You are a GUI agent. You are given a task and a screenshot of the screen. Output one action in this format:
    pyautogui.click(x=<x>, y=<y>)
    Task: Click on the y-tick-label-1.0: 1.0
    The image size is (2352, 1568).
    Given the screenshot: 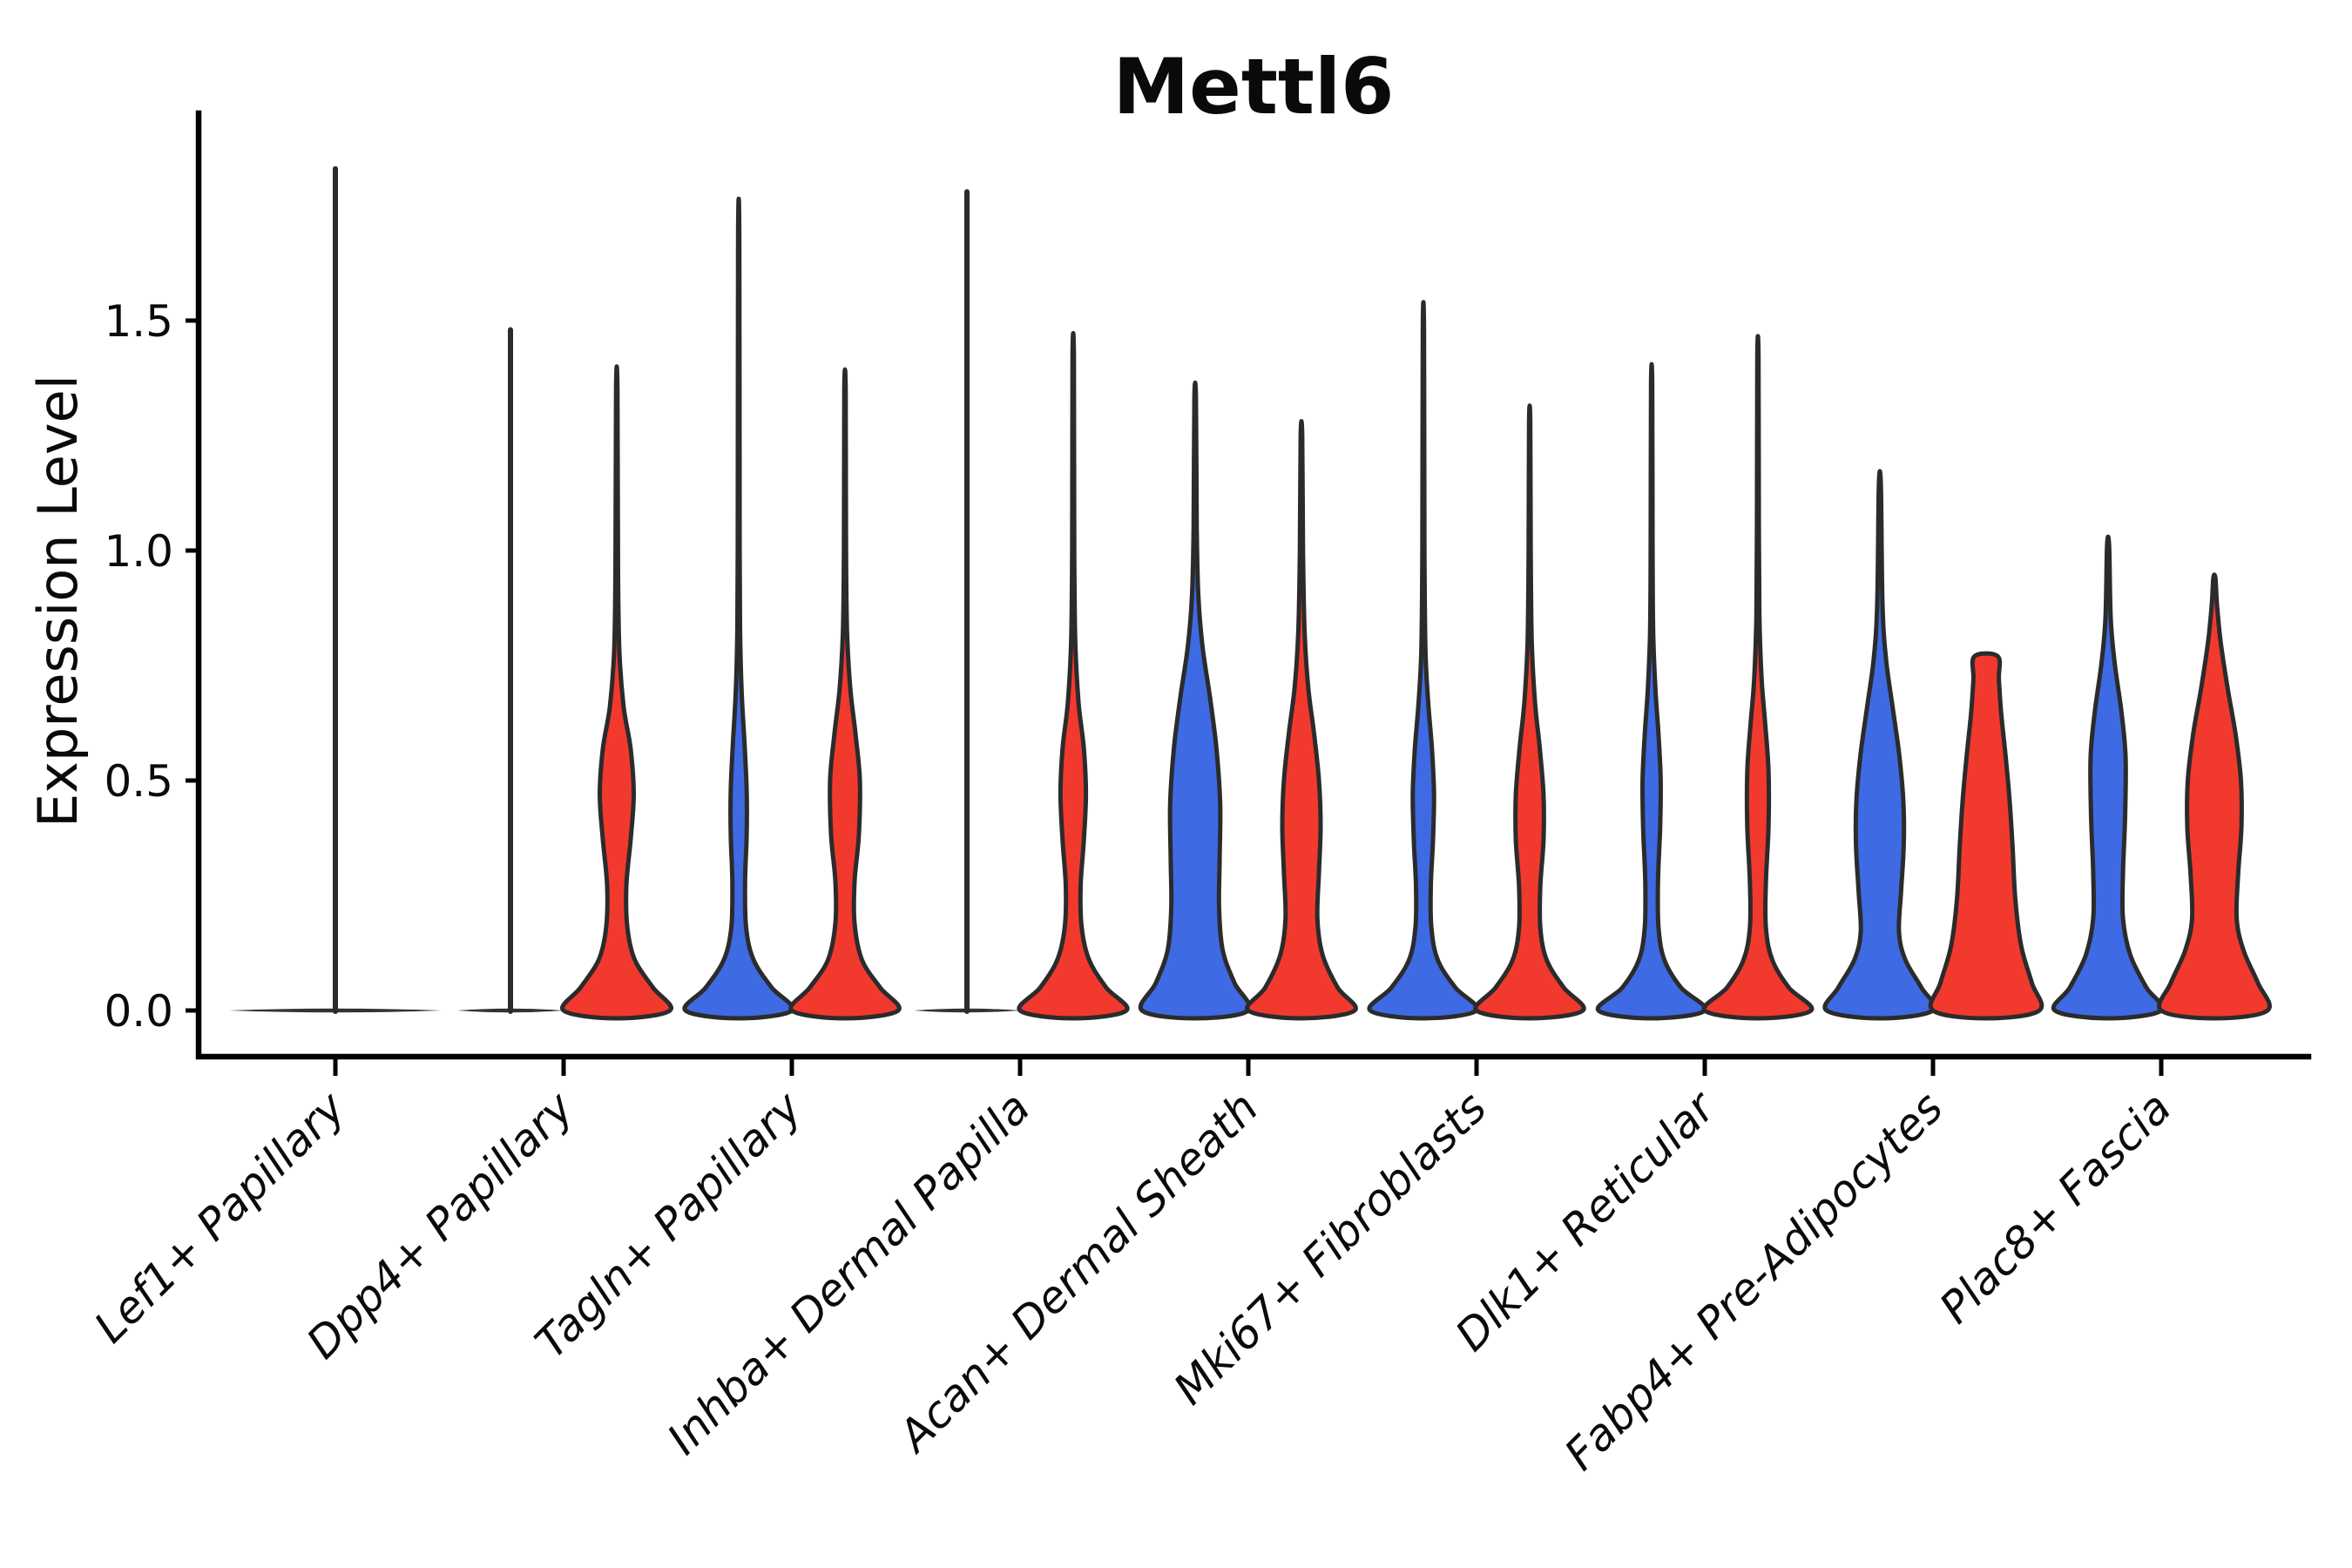 What is the action you would take?
    pyautogui.click(x=138, y=551)
    